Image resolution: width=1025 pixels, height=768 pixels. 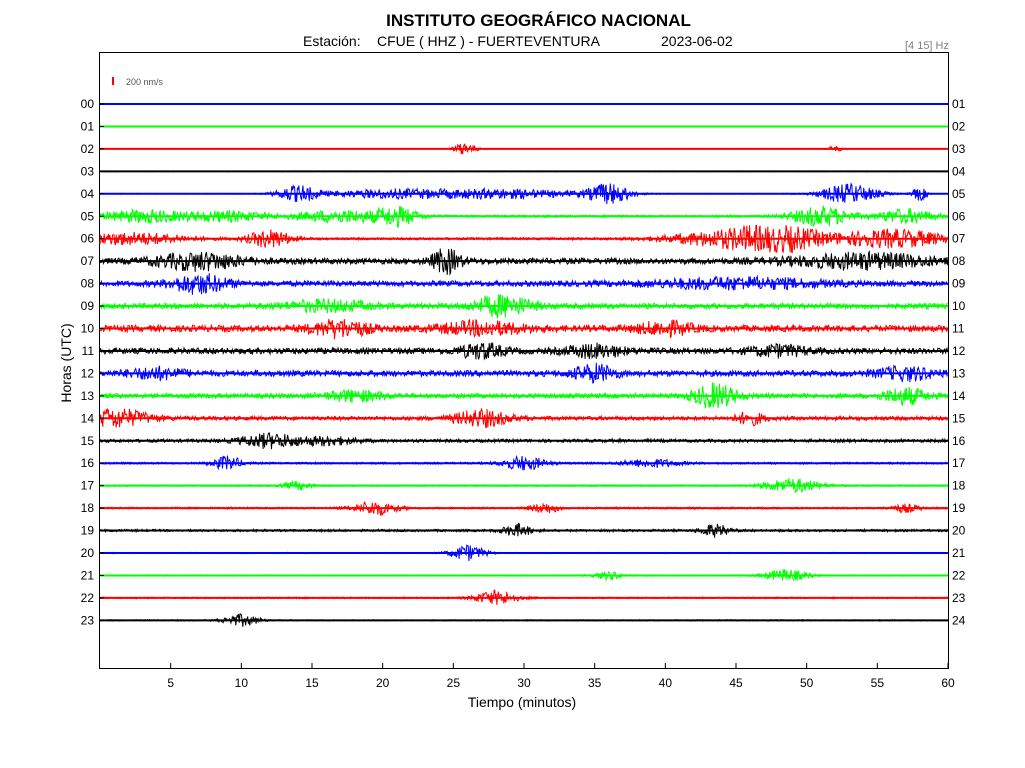 What do you see at coordinates (88, 531) in the screenshot?
I see `left-hour-label: 19` at bounding box center [88, 531].